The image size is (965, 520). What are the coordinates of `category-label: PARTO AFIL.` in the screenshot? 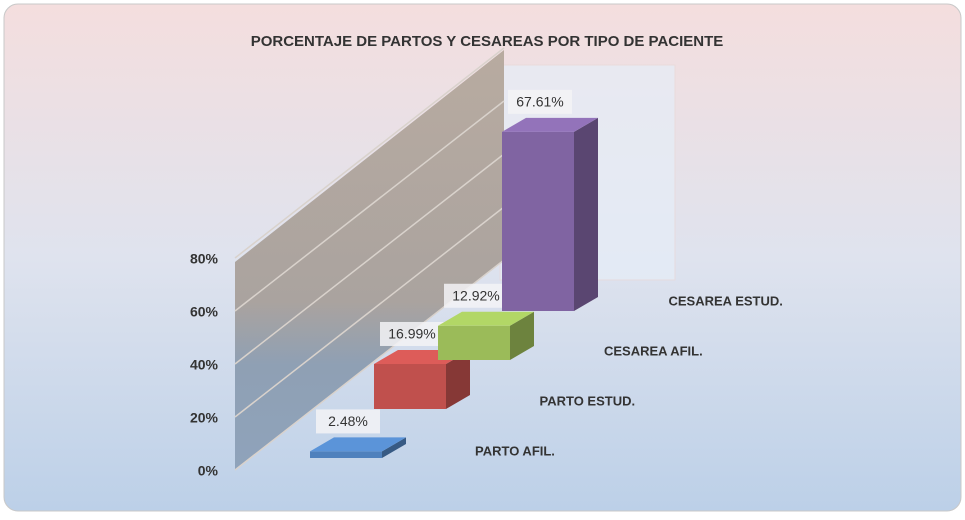 It's located at (515, 450).